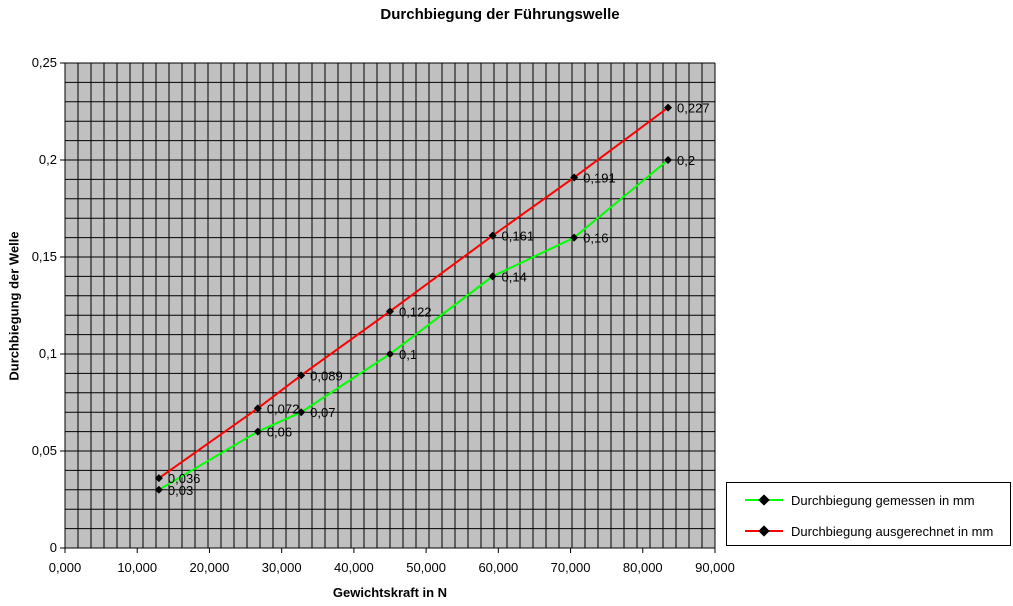  I want to click on data-label: 0,191, so click(599, 177).